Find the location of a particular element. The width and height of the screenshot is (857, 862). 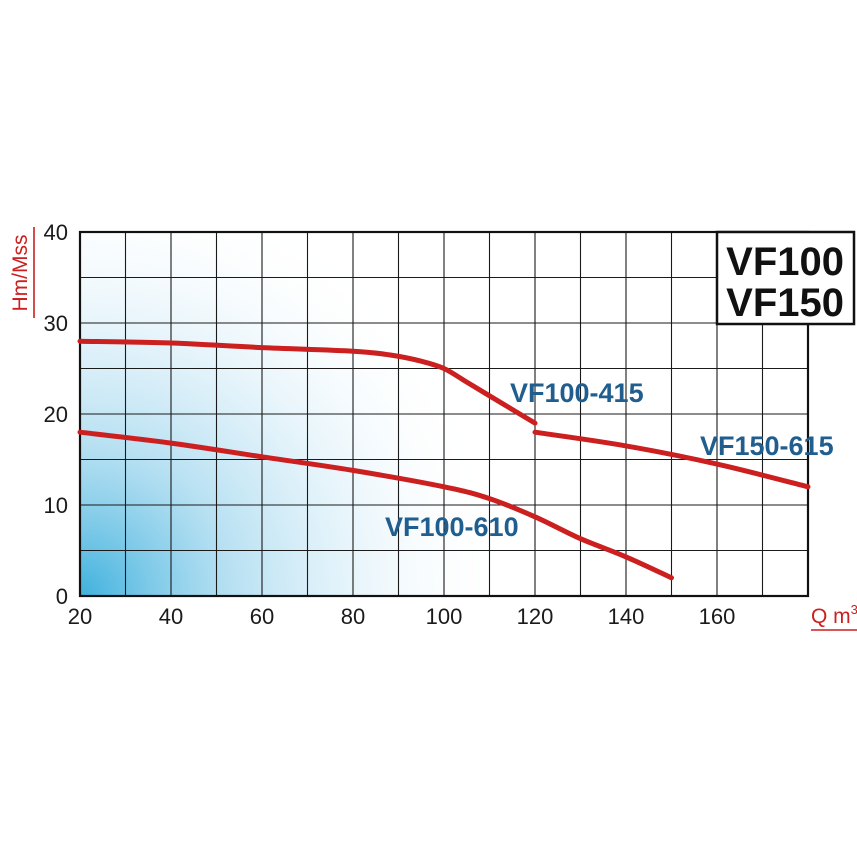

model-title-line-2: VF150 is located at coordinates (785, 303).